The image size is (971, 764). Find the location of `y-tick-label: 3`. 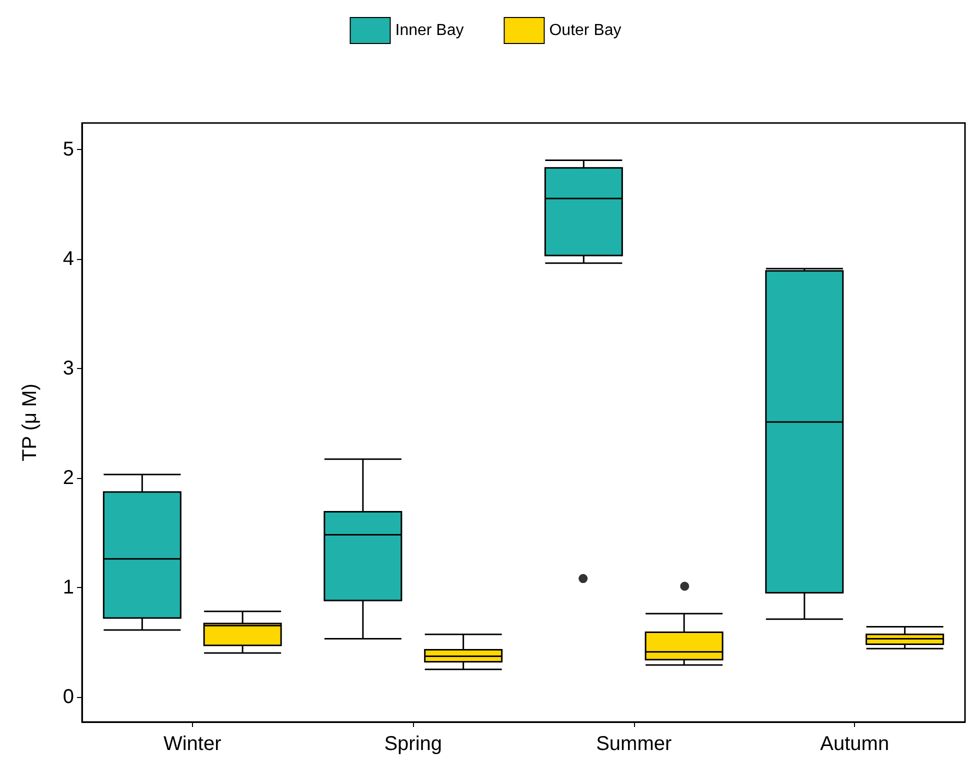

y-tick-label: 3 is located at coordinates (68, 368).